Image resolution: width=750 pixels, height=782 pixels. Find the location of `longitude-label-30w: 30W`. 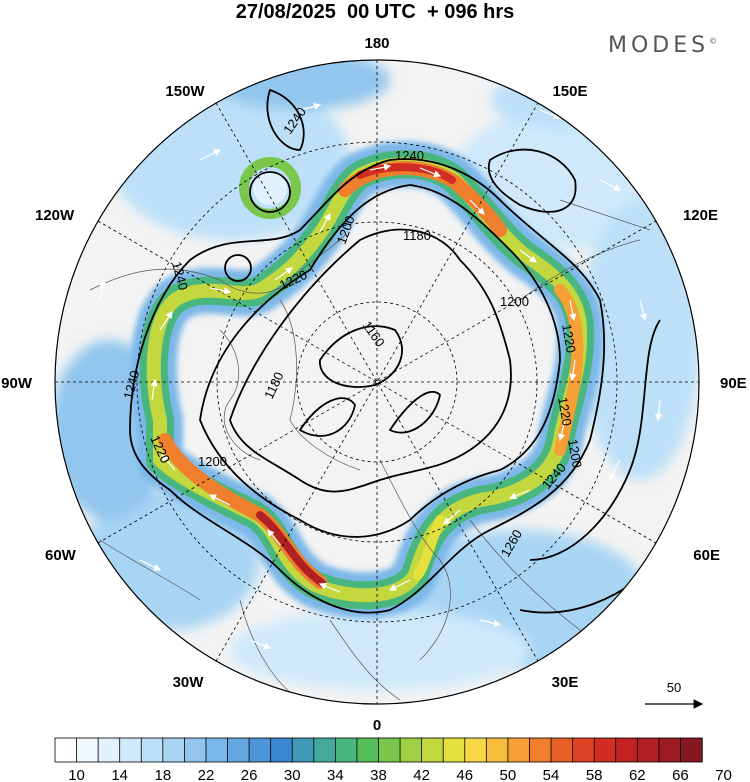

longitude-label-30w: 30W is located at coordinates (189, 682).